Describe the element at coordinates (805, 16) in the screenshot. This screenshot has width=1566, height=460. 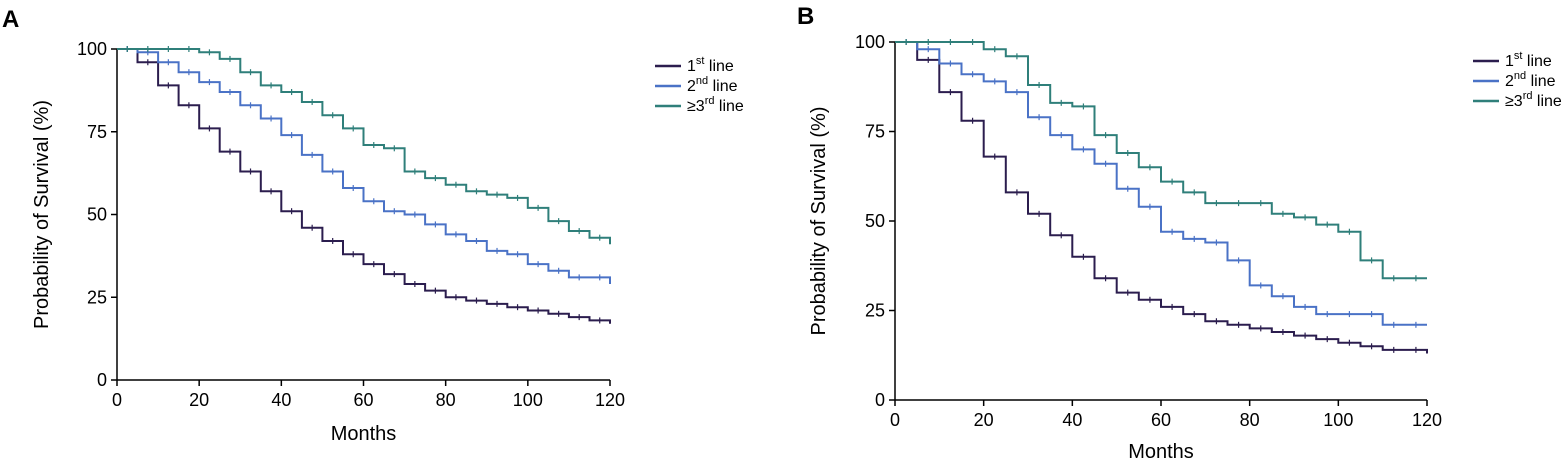
I see `panel-label: B` at that location.